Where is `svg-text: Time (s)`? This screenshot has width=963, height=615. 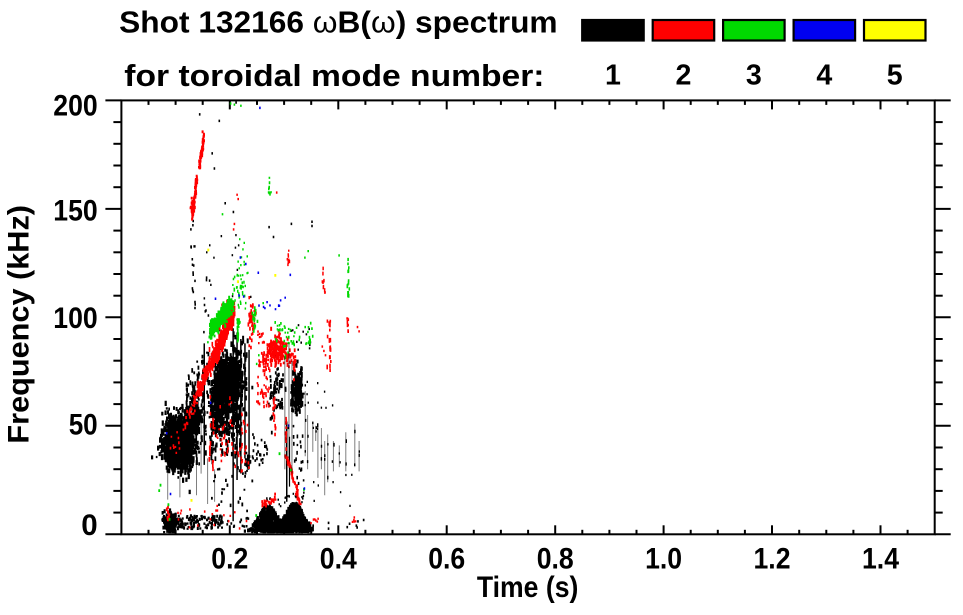 svg-text: Time (s) is located at coordinates (528, 587).